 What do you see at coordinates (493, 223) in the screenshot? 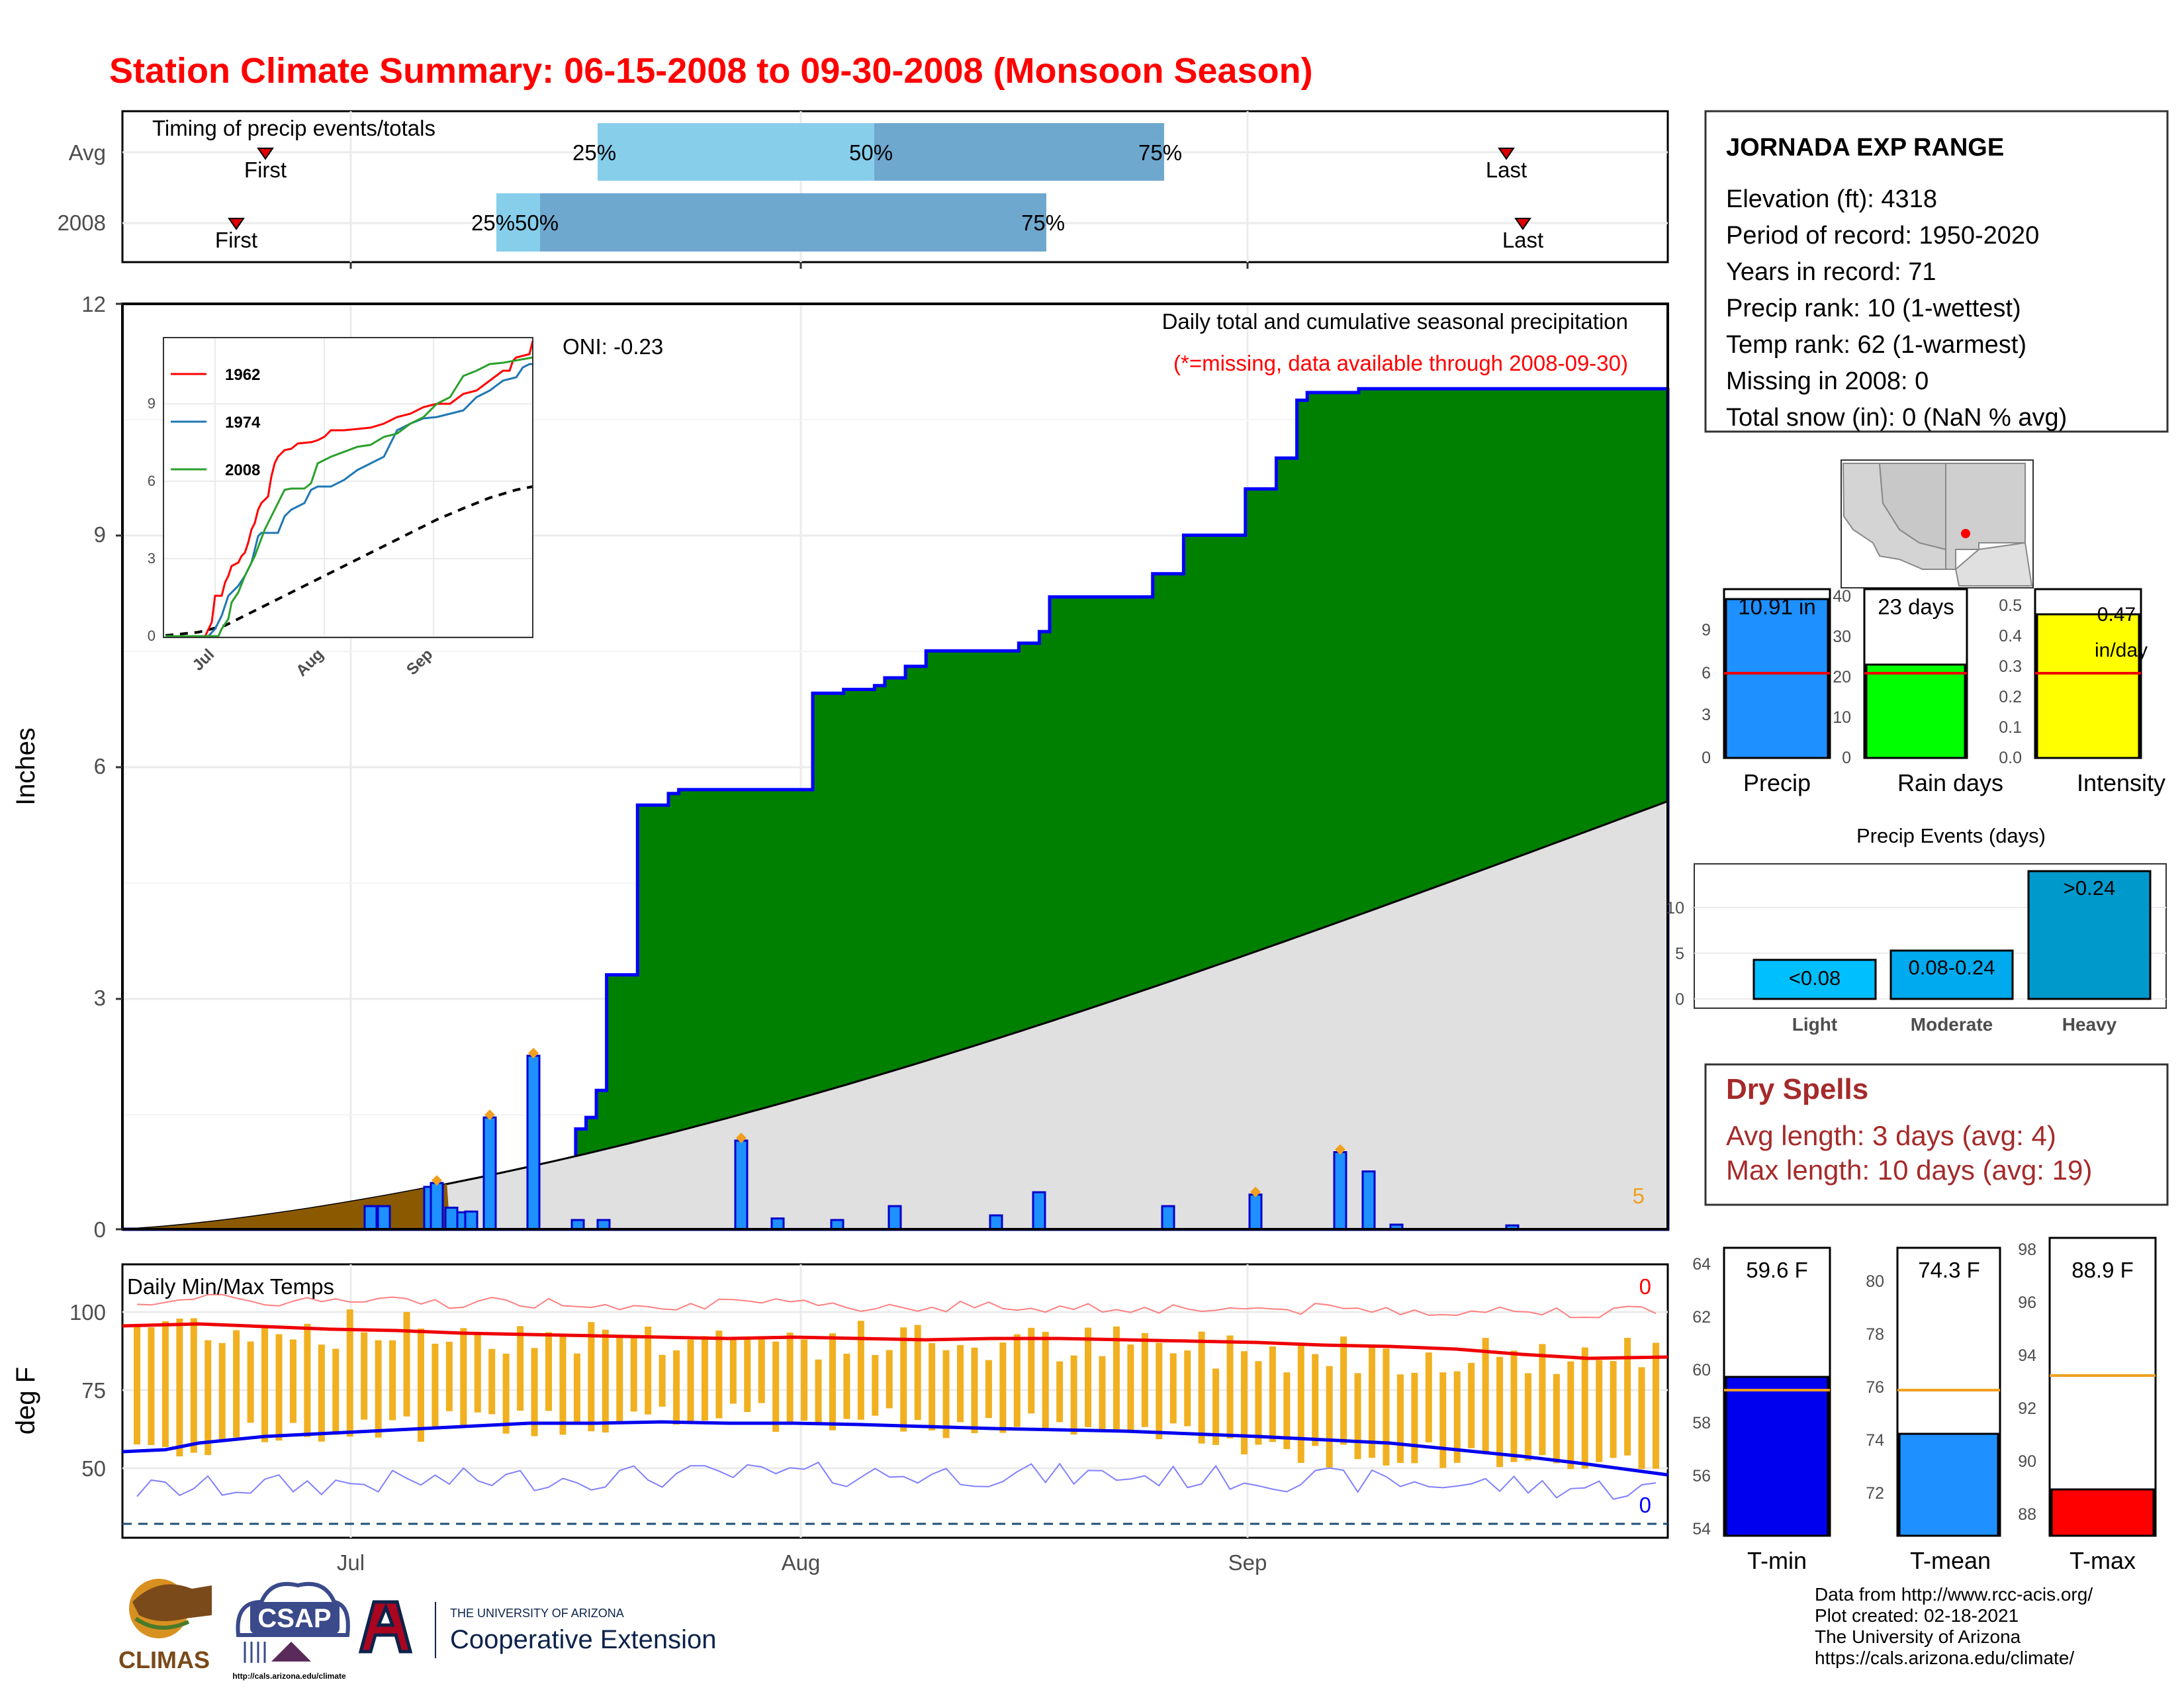
I see `y2008-p25: 25%` at bounding box center [493, 223].